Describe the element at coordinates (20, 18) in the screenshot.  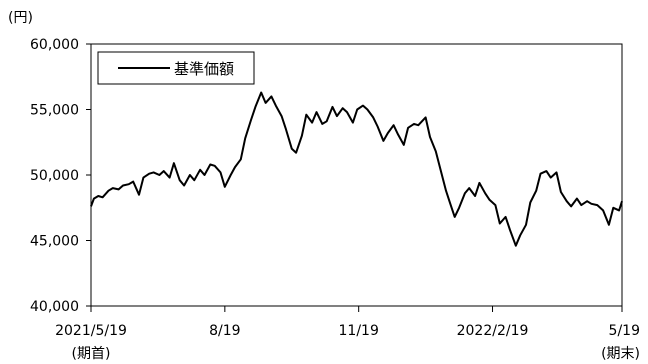
I see `y-axis-unit: (円)` at that location.